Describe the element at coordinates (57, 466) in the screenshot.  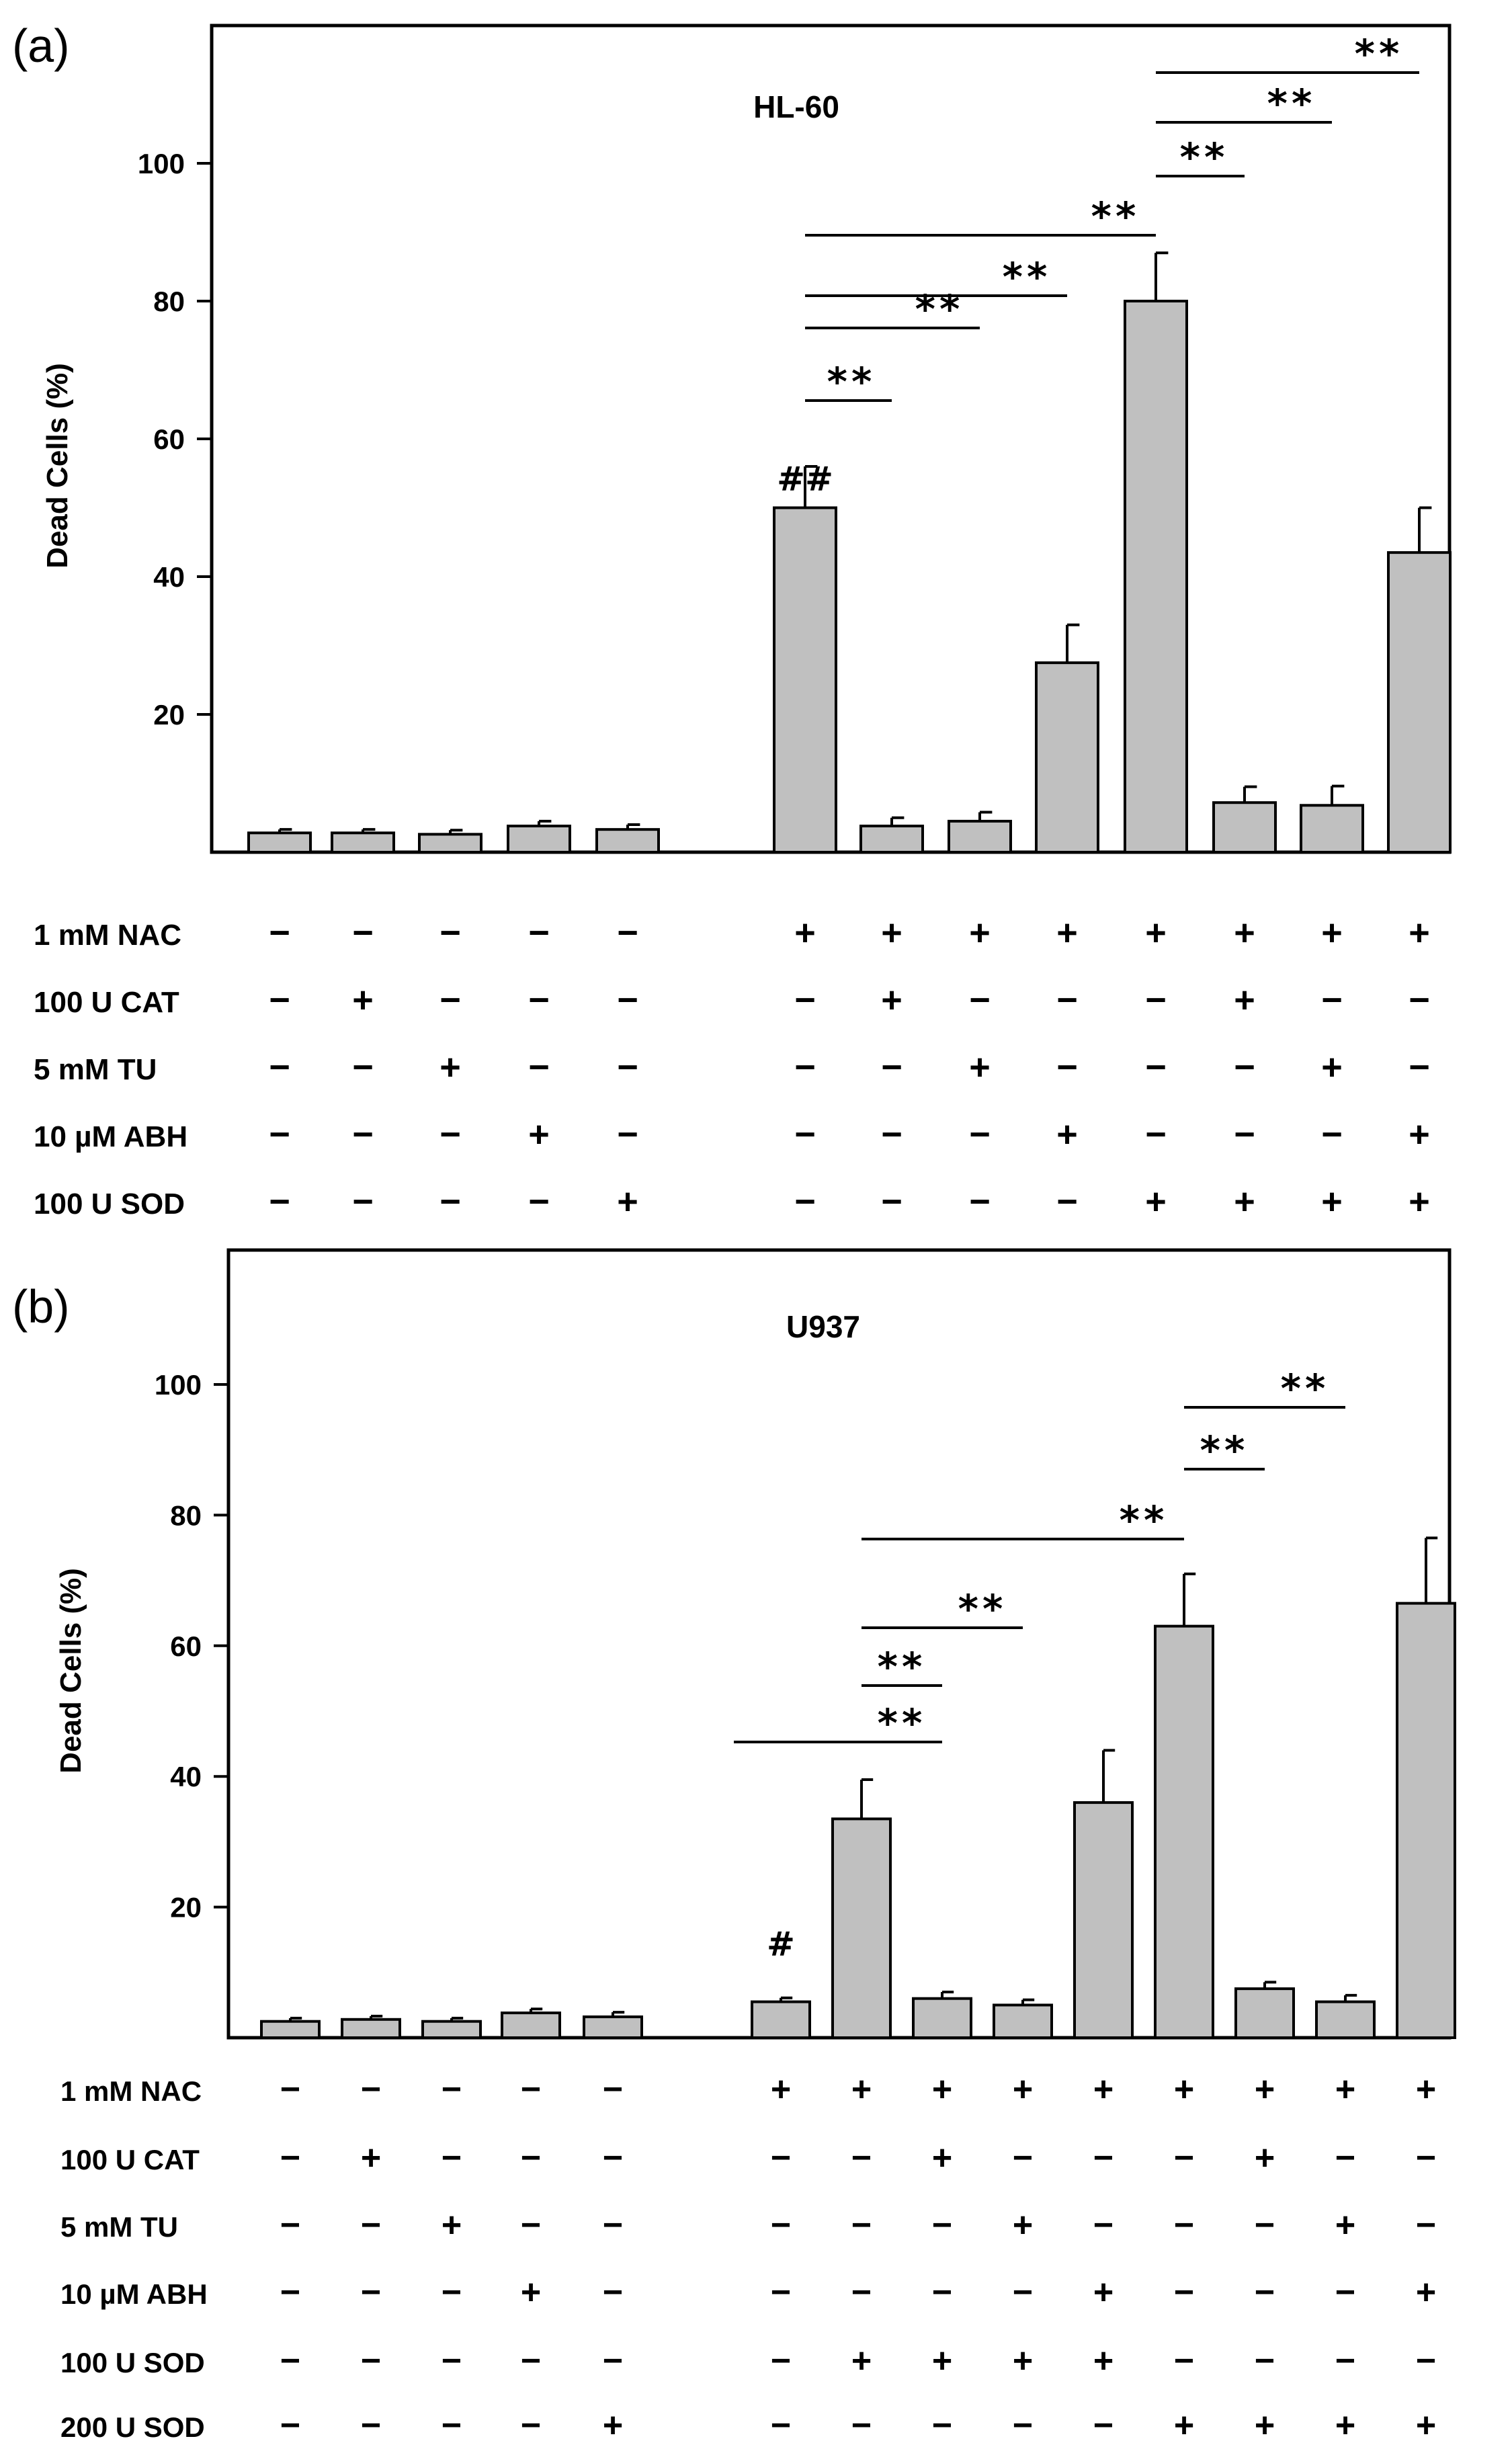
I see `y-axis-label: Dead Cells (%)` at that location.